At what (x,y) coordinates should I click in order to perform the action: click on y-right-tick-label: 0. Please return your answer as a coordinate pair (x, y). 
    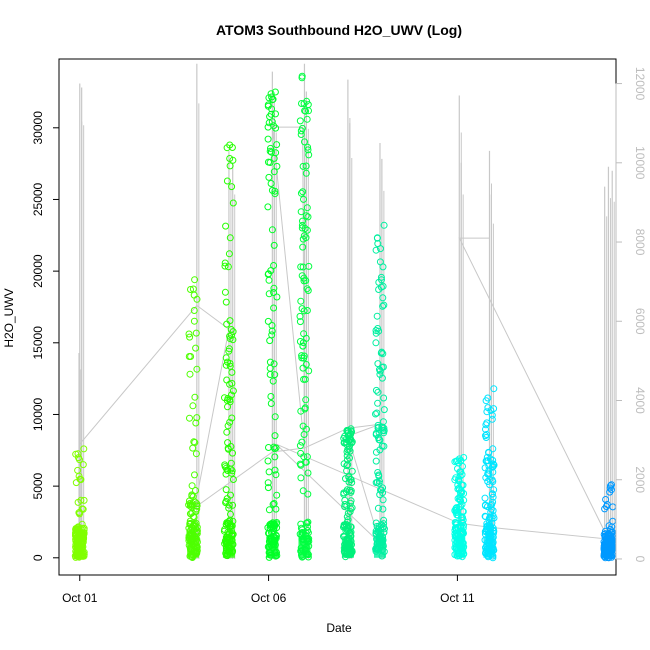
    Looking at the image, I should click on (640, 559).